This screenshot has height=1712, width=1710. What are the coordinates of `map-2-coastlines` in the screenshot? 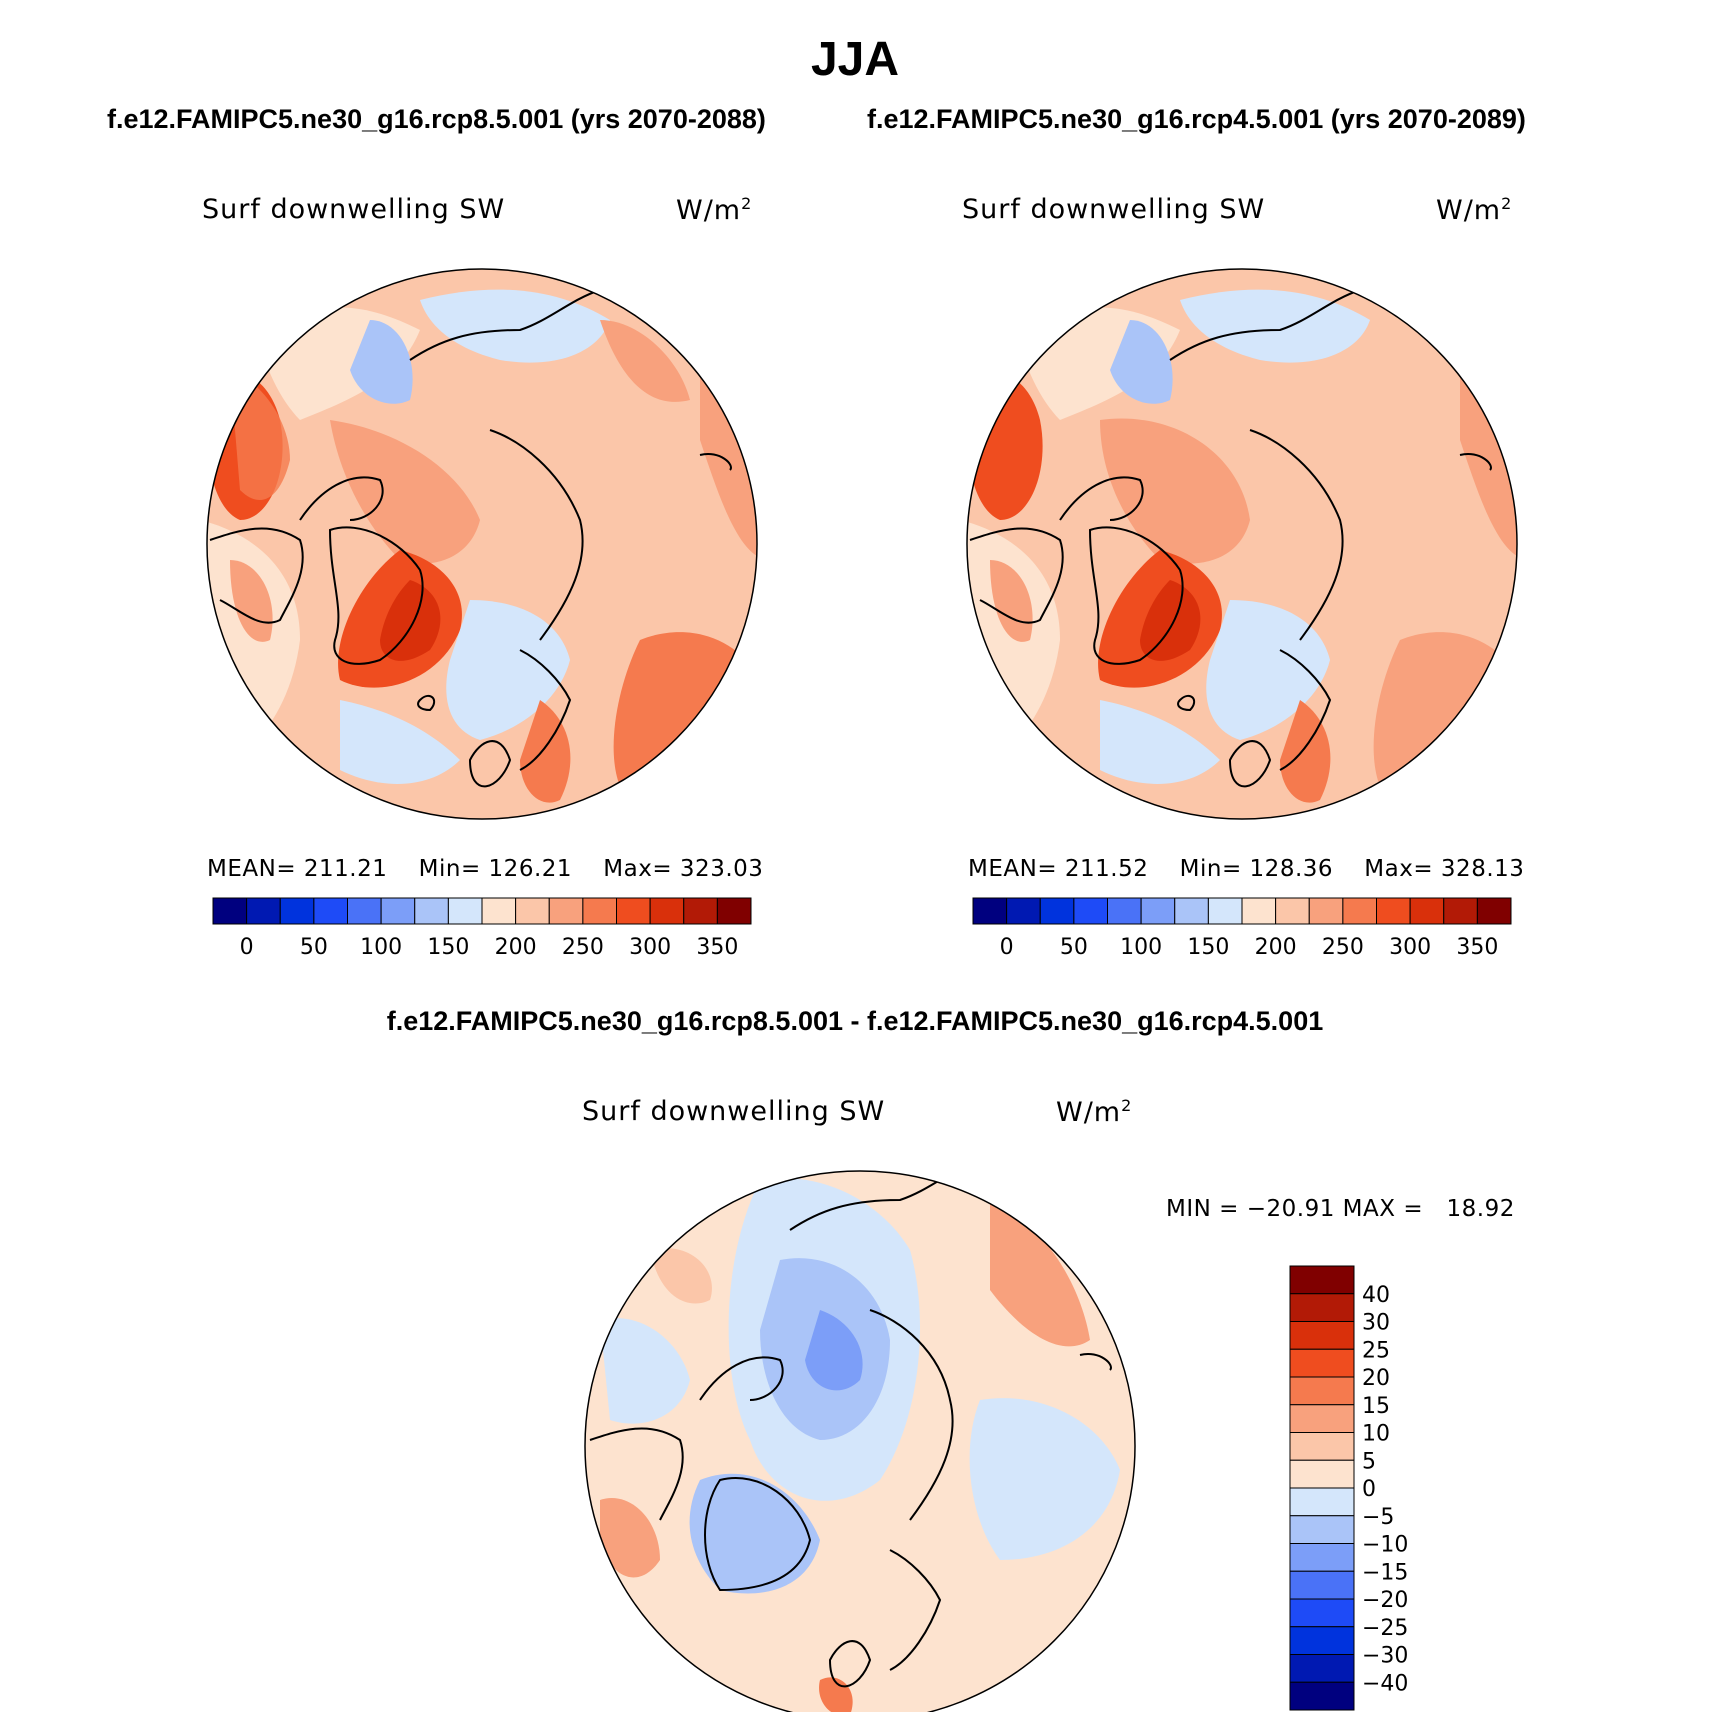 It's located at (1230, 538).